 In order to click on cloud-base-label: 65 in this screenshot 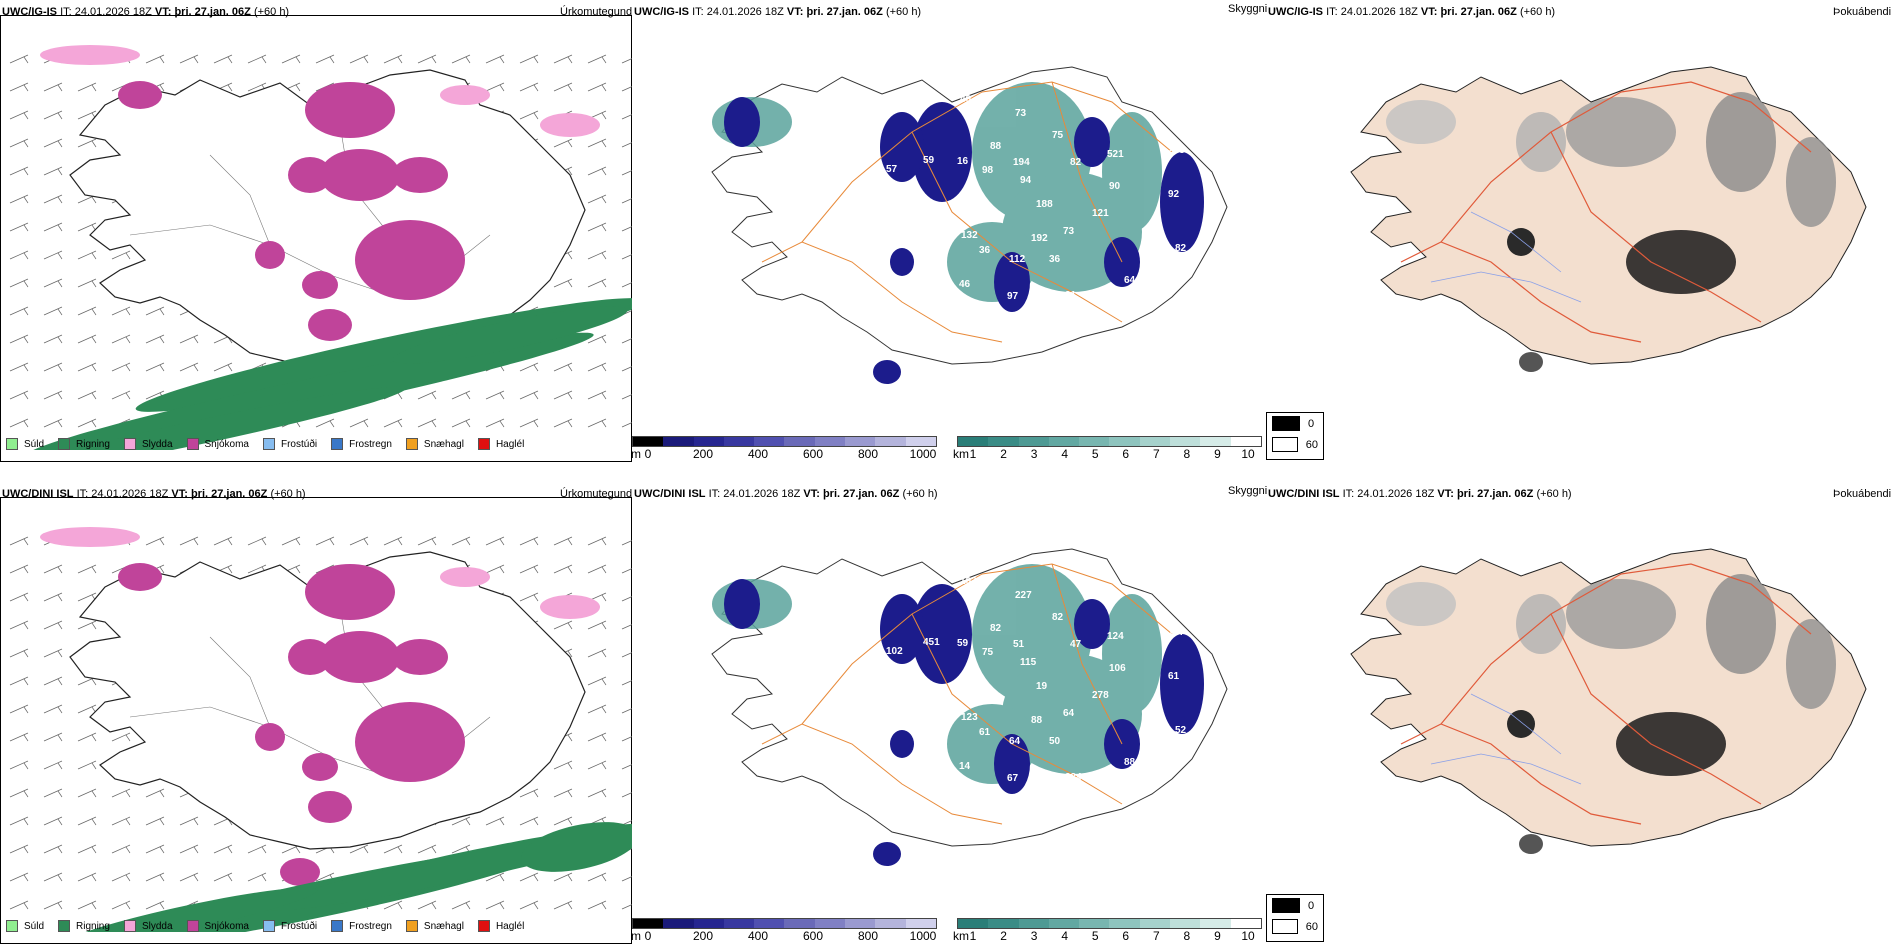, I will do `click(849, 299)`.